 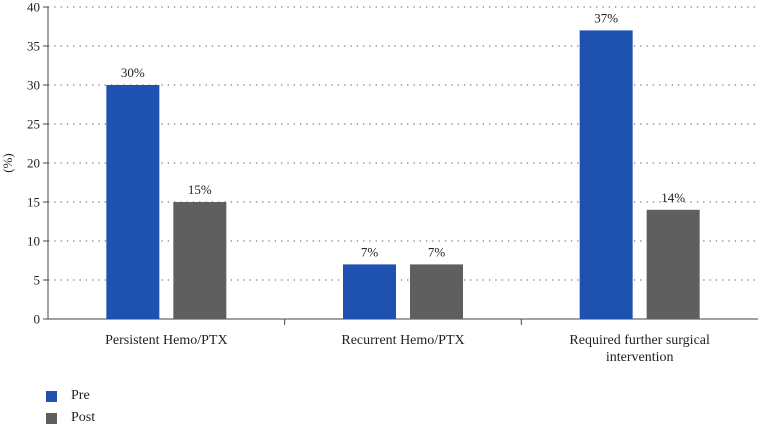 I want to click on y-tick-label: 10, so click(x=33, y=241).